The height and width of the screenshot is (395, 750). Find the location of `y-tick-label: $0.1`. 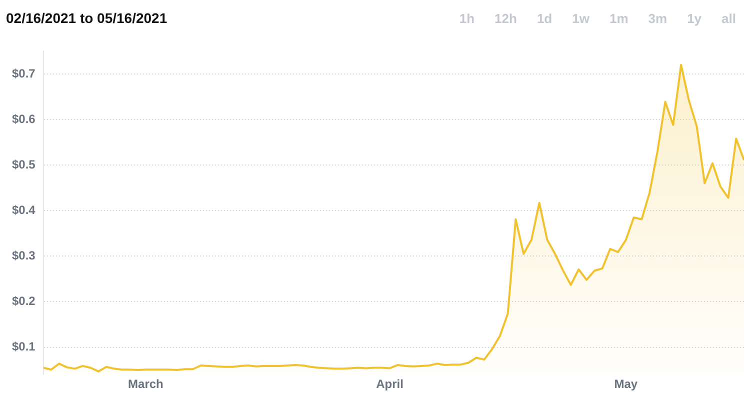

y-tick-label: $0.1 is located at coordinates (24, 347).